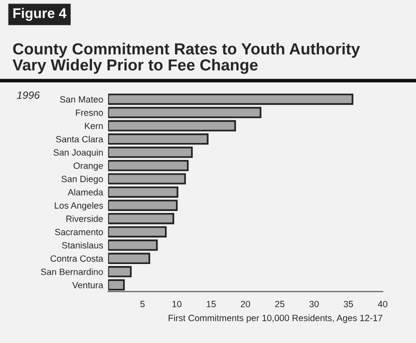 The height and width of the screenshot is (343, 416). I want to click on x-tick-label: 10, so click(177, 304).